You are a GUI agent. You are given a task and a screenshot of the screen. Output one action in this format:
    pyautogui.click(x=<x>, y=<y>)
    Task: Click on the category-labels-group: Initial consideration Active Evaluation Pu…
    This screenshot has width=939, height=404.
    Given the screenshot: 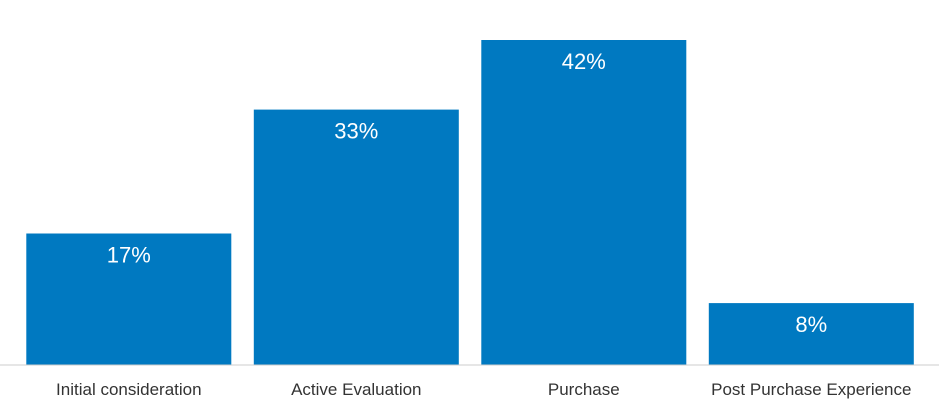 What is the action you would take?
    pyautogui.click(x=483, y=389)
    